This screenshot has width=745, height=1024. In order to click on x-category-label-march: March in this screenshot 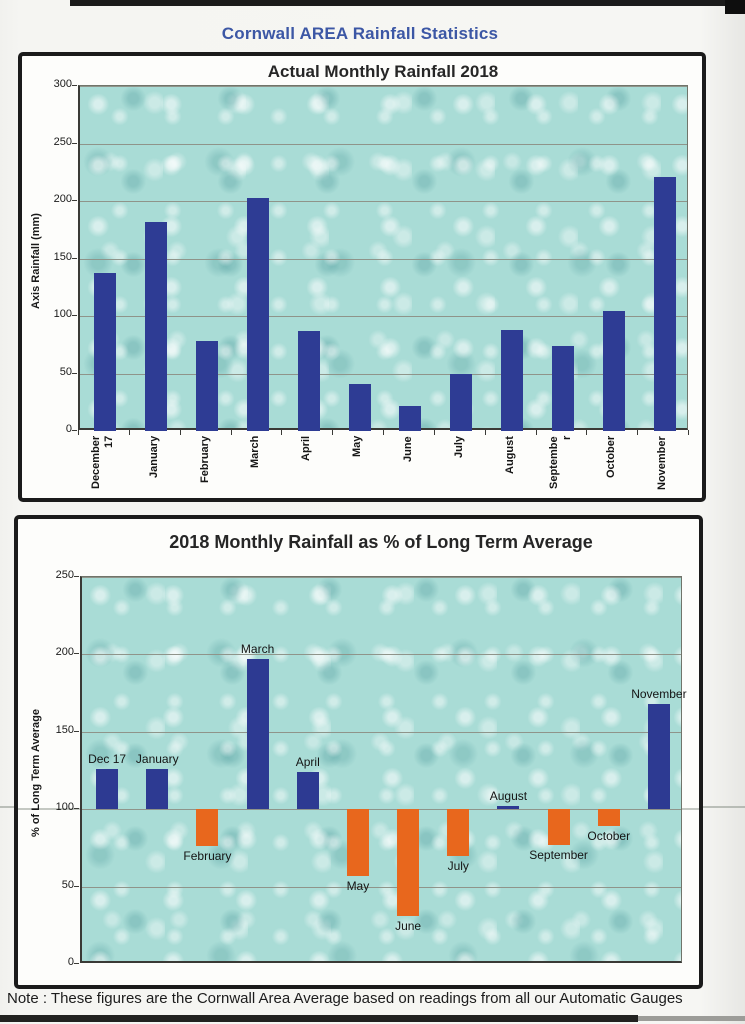, I will do `click(255, 452)`.